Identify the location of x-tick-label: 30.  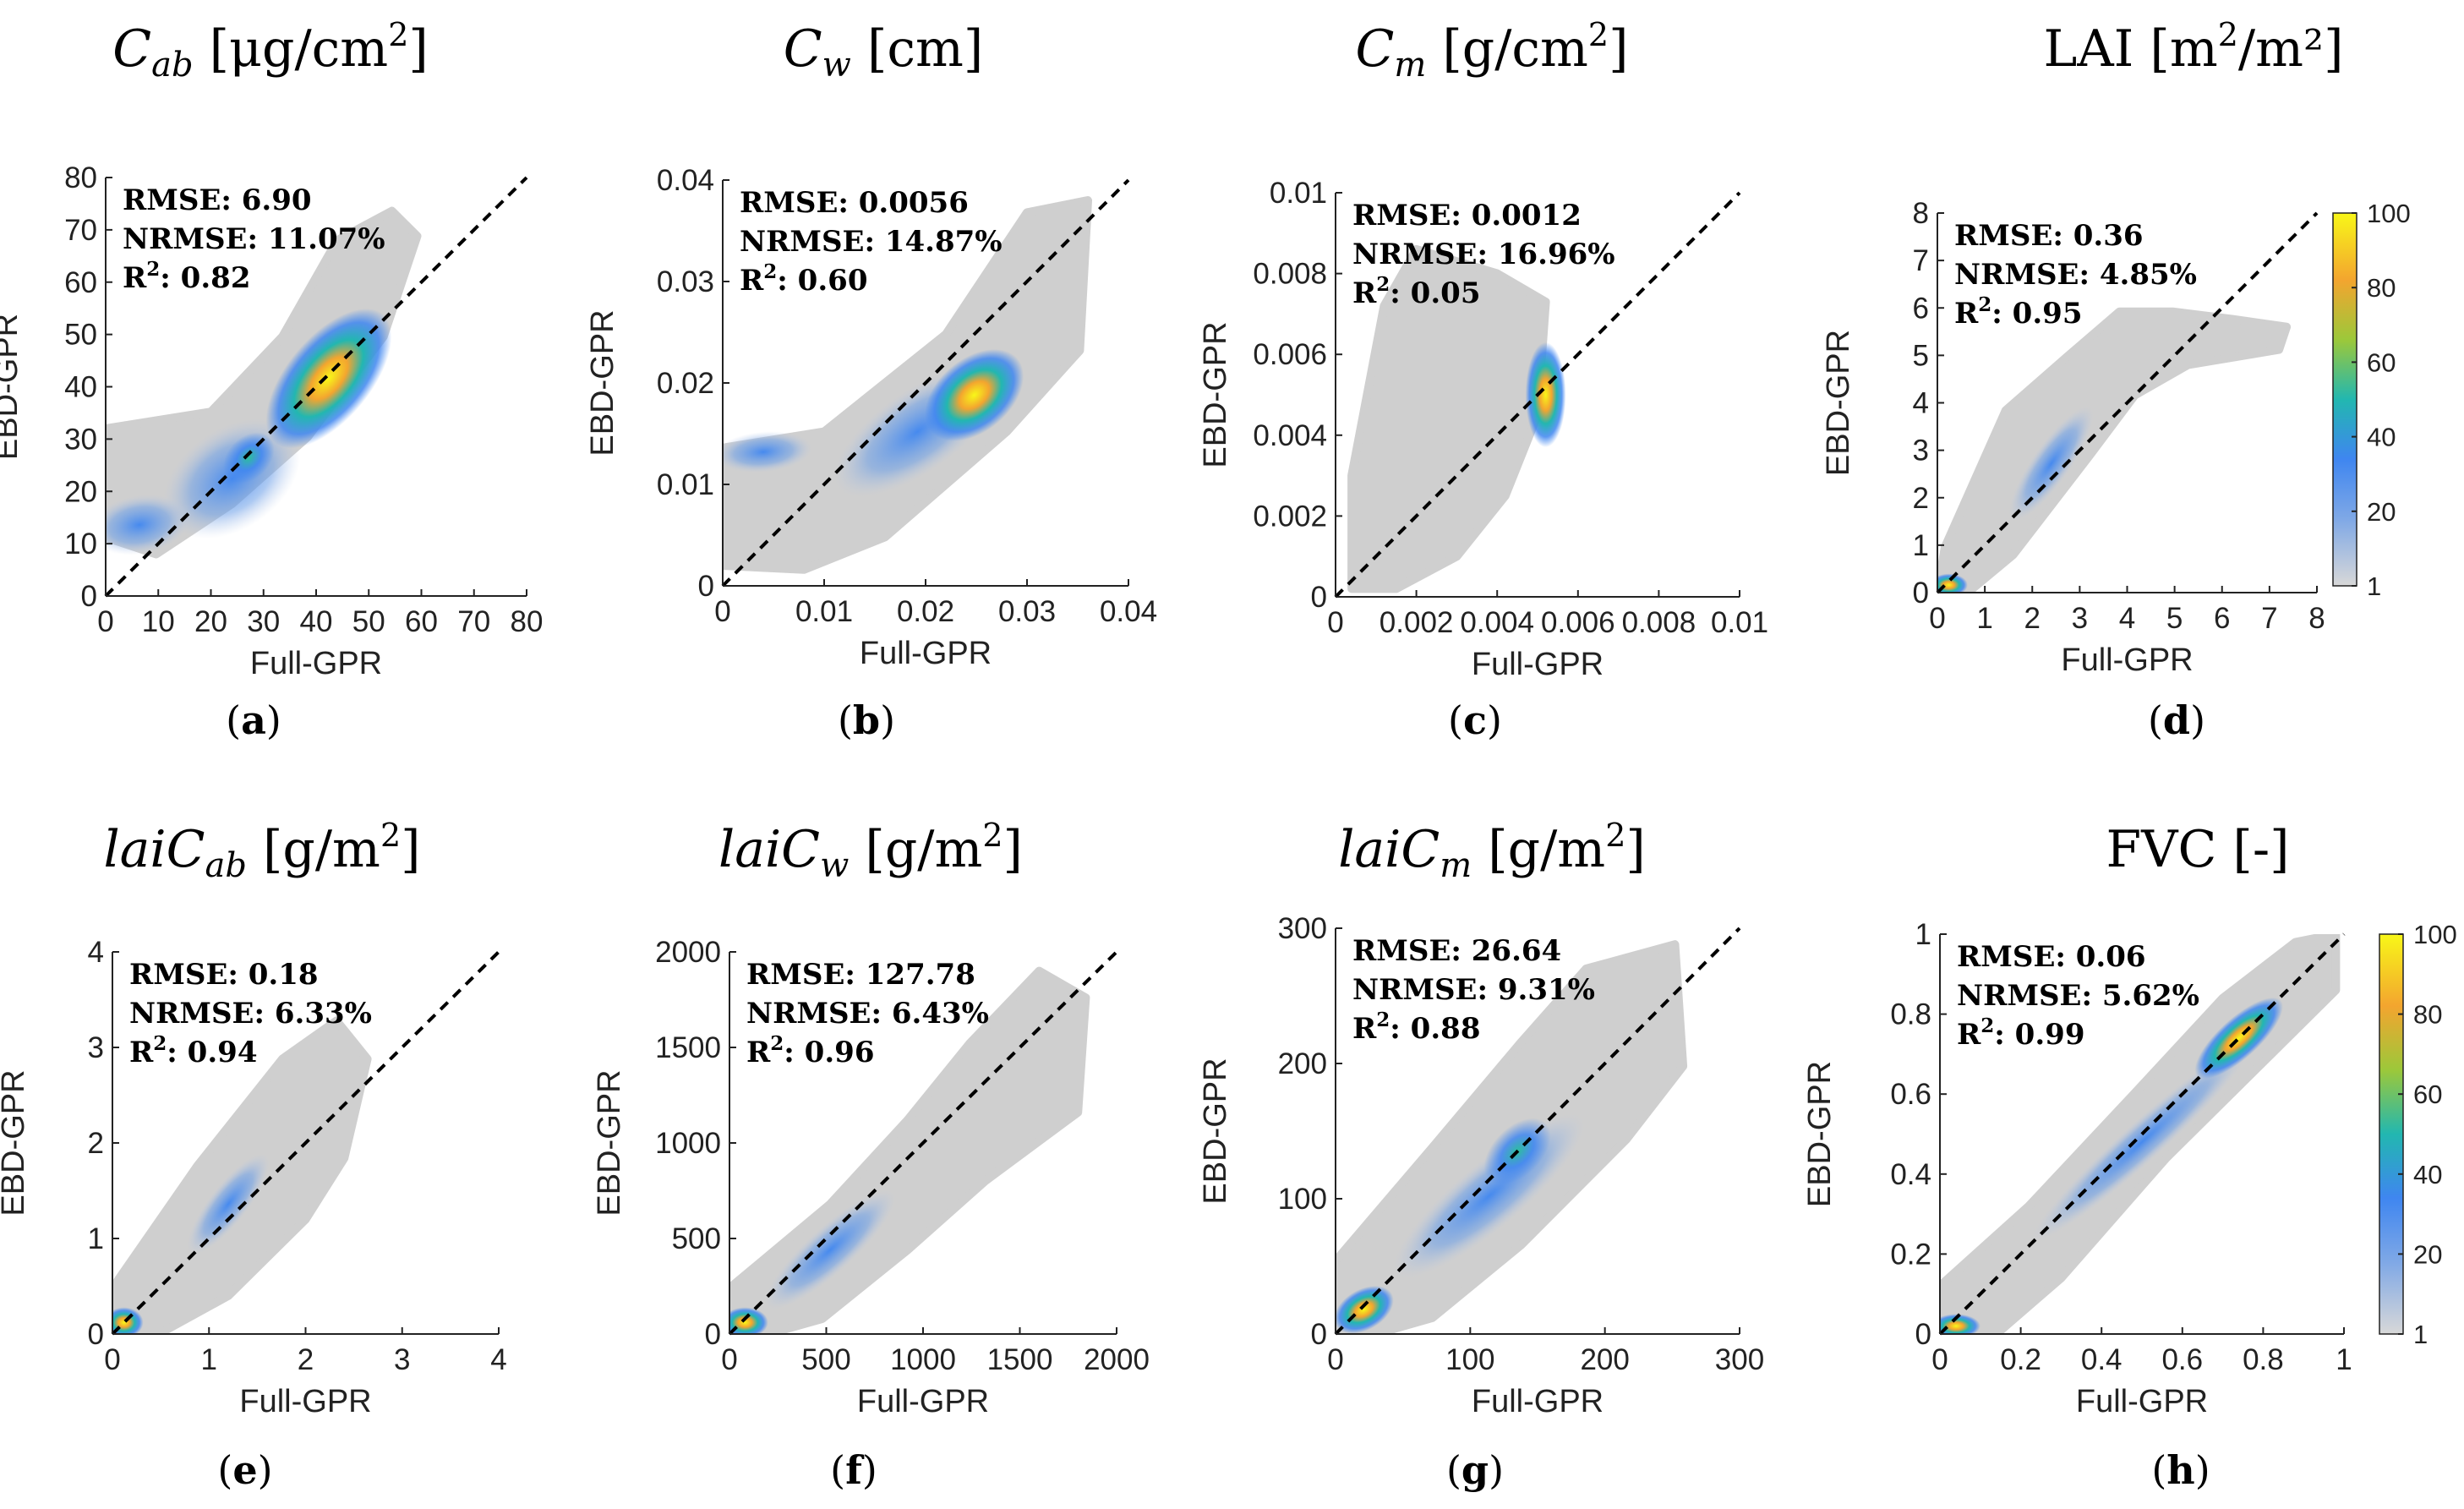
(263, 621).